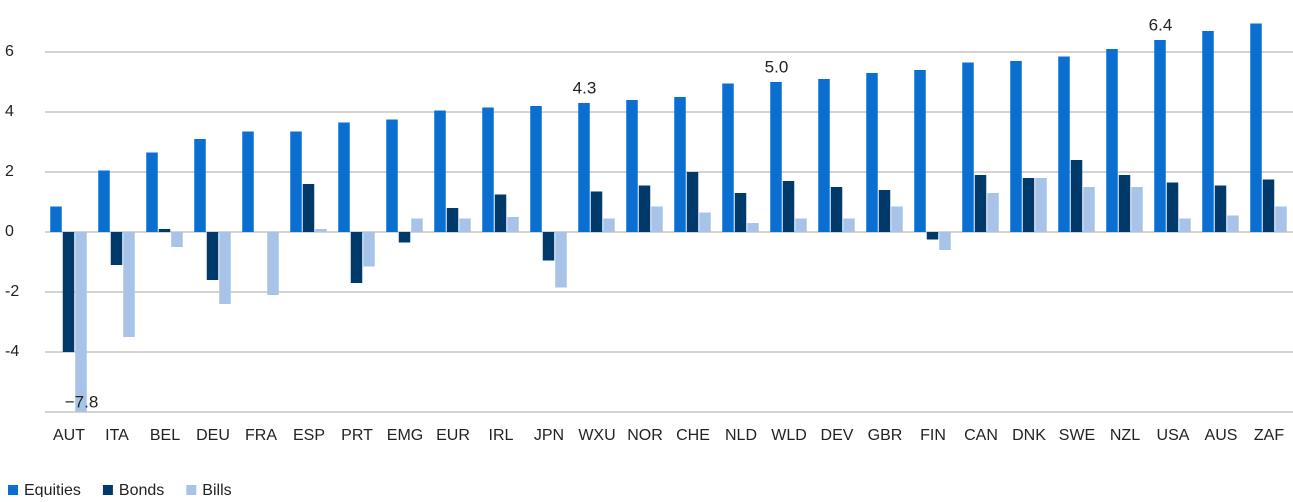 The height and width of the screenshot is (502, 1293). Describe the element at coordinates (261, 435) in the screenshot. I see `x-tick-label: FRA` at that location.